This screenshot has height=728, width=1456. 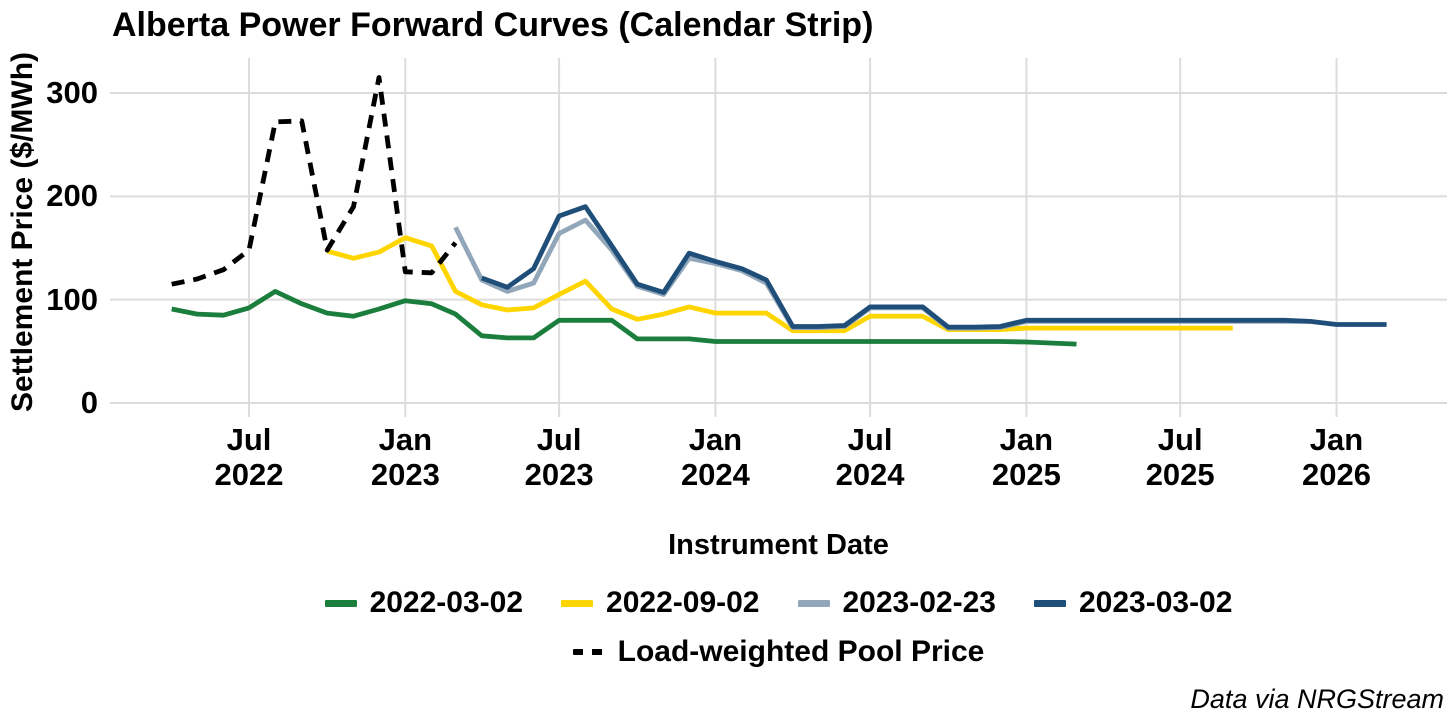 What do you see at coordinates (249, 457) in the screenshot?
I see `x-tick-label: Jul 2022` at bounding box center [249, 457].